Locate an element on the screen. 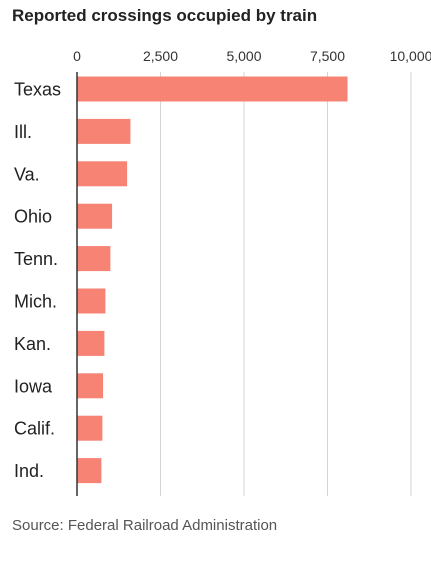 The image size is (431, 565). category-label: Calif. is located at coordinates (34, 429).